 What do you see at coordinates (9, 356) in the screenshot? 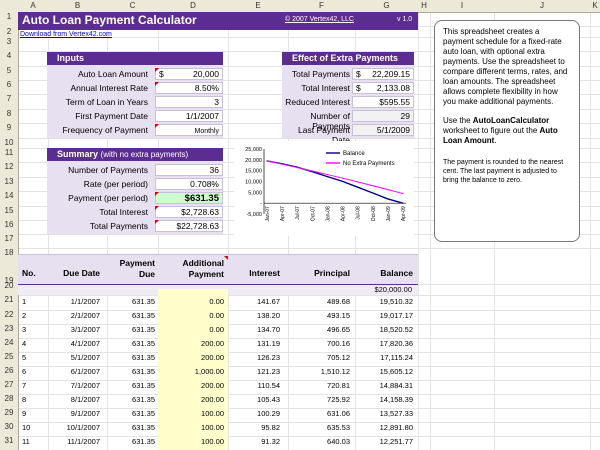
I see `row-header-25: 25` at bounding box center [9, 356].